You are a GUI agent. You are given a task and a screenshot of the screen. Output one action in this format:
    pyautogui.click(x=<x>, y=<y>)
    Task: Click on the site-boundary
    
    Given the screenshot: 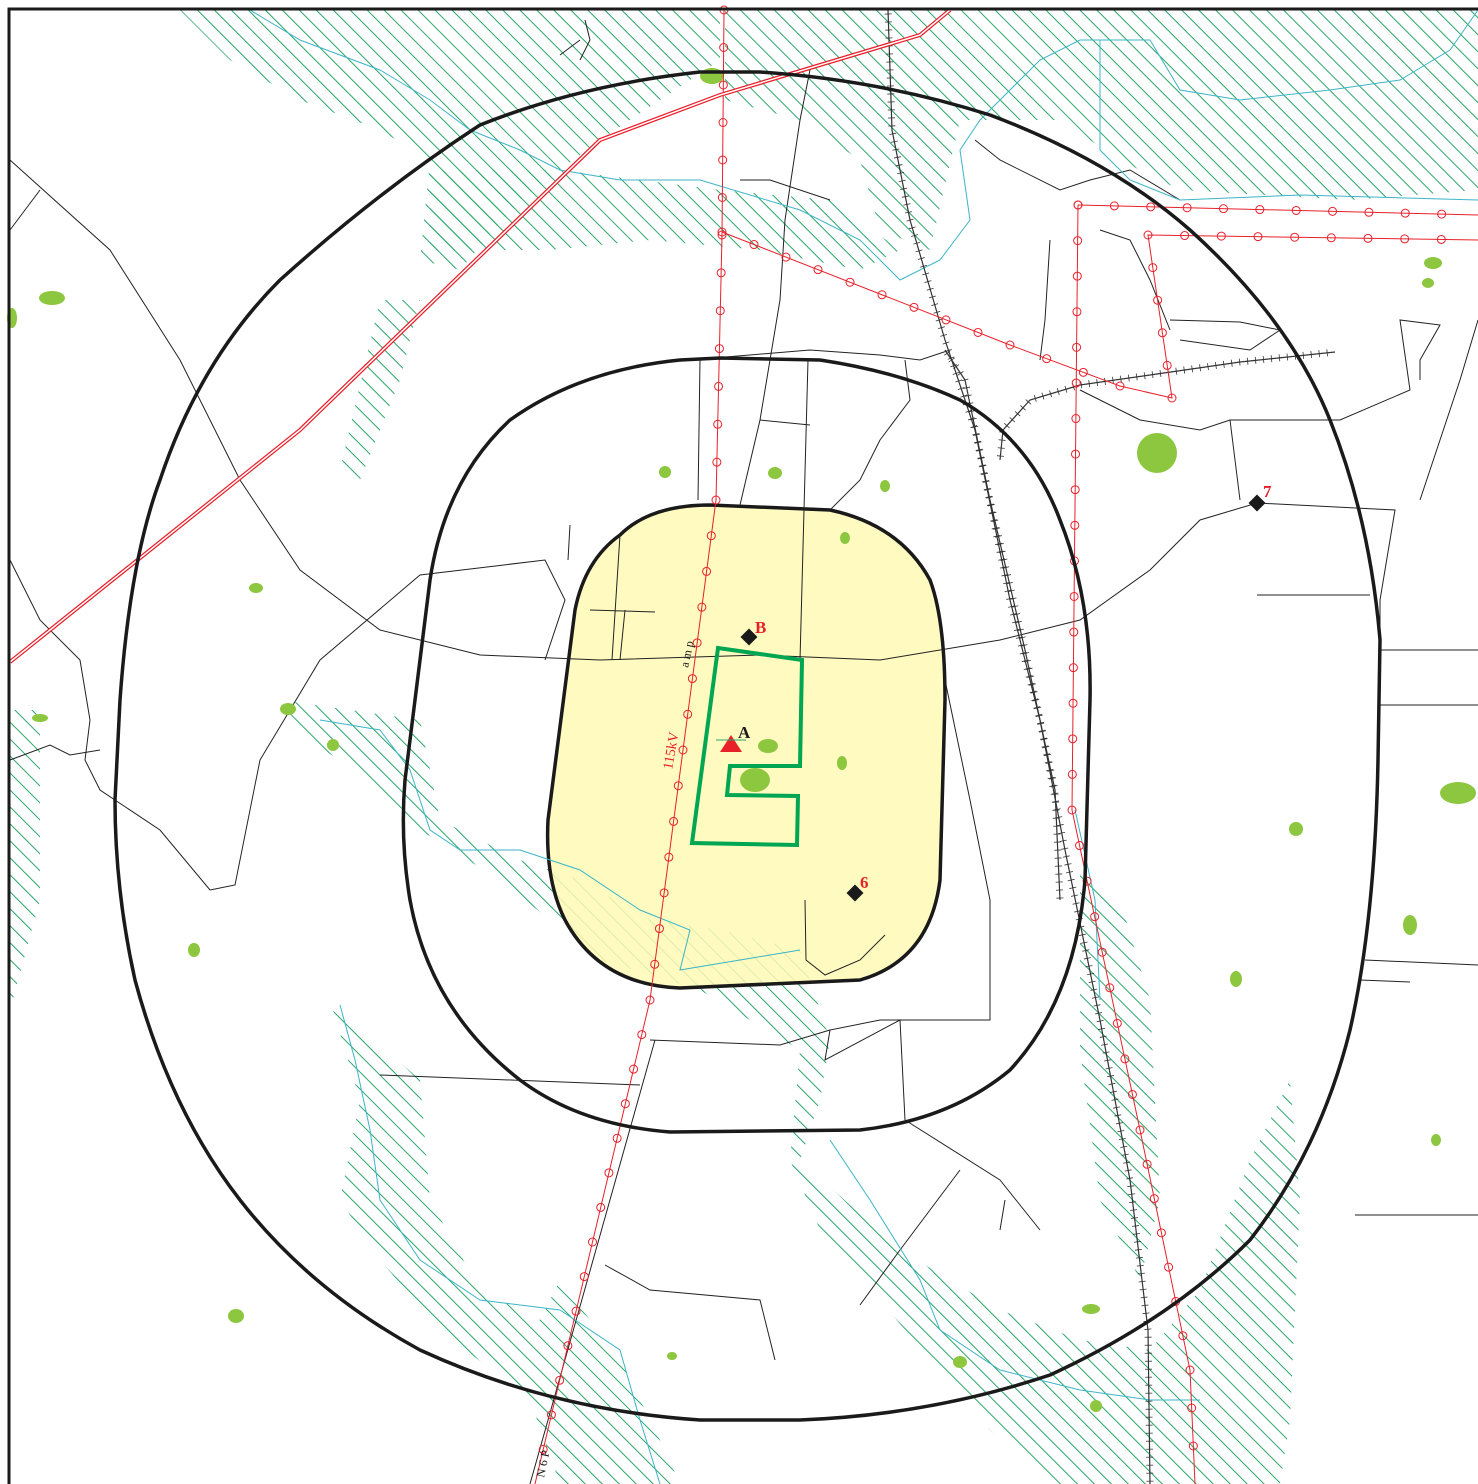 What is the action you would take?
    pyautogui.click(x=747, y=746)
    